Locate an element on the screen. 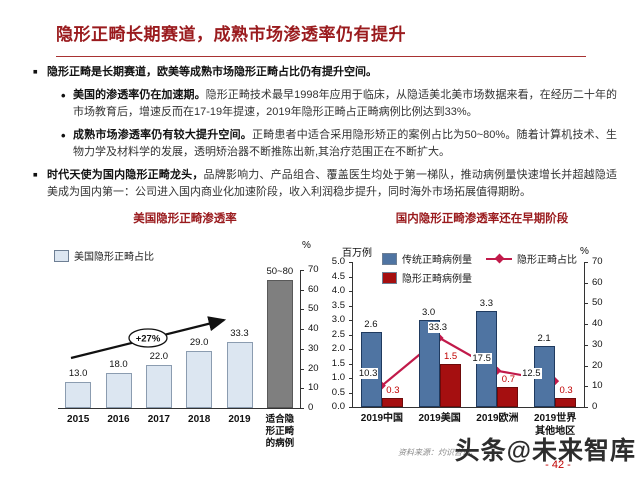 The image size is (640, 480). axis-tick-label: 4.5 is located at coordinates (338, 276).